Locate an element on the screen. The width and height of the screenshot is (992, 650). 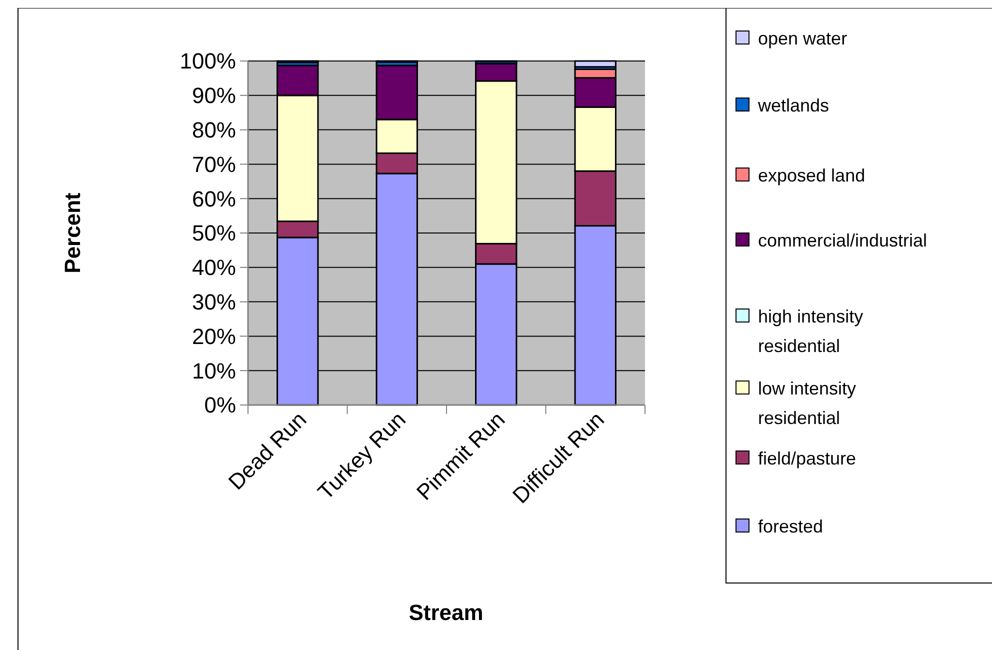
y-tick-label: 20% is located at coordinates (214, 336).